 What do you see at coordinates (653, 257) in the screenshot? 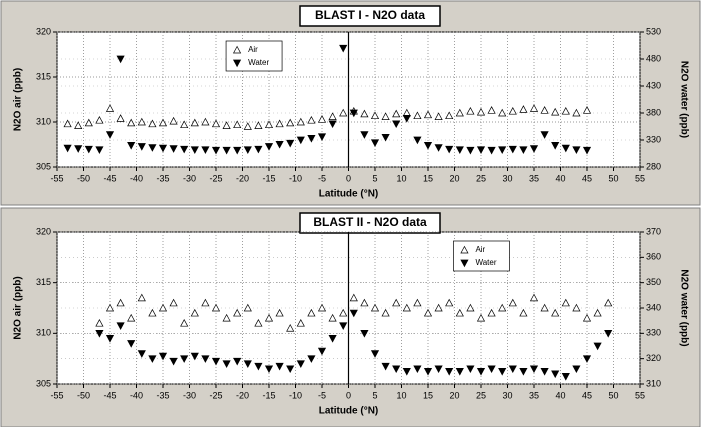
I see `y2-tick-label: 360` at bounding box center [653, 257].